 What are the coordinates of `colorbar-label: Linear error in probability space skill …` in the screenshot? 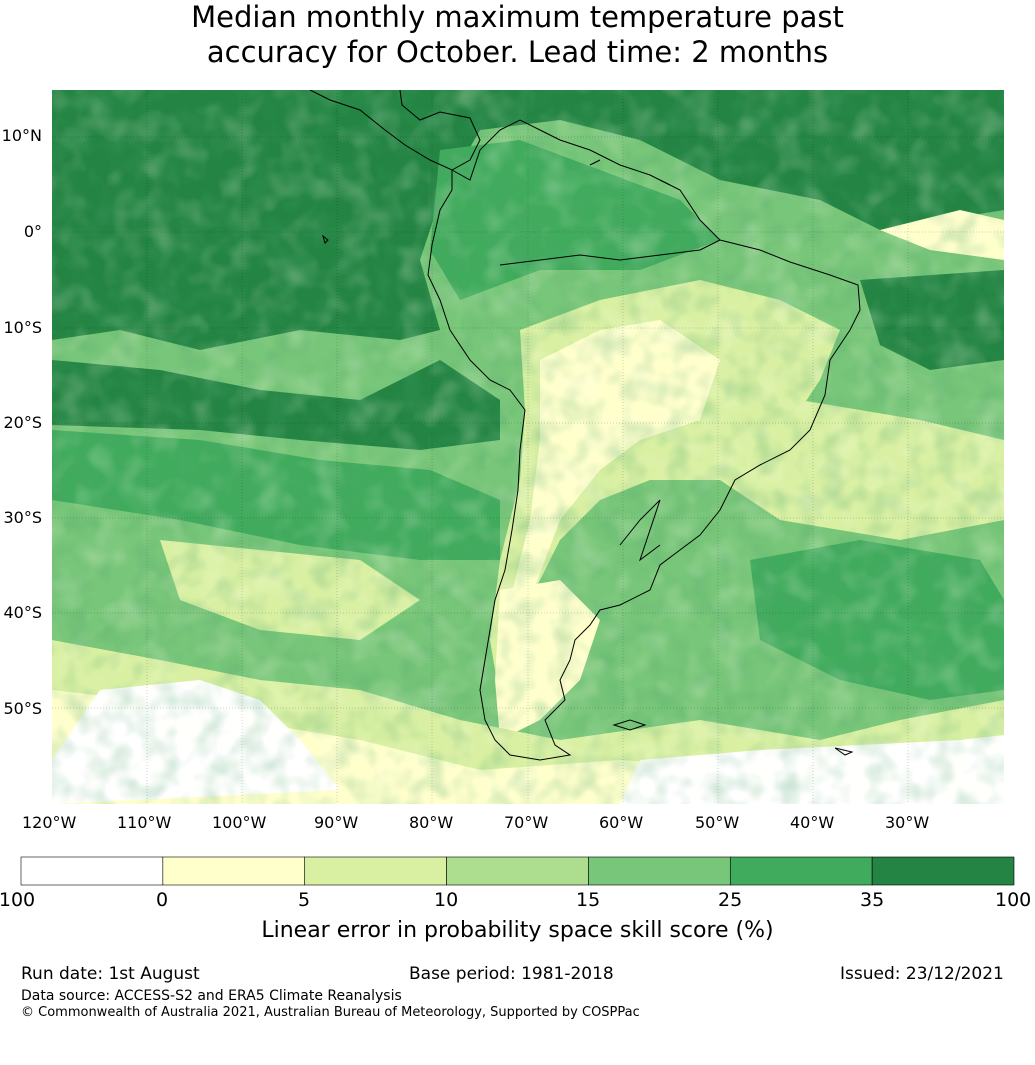 It's located at (517, 930).